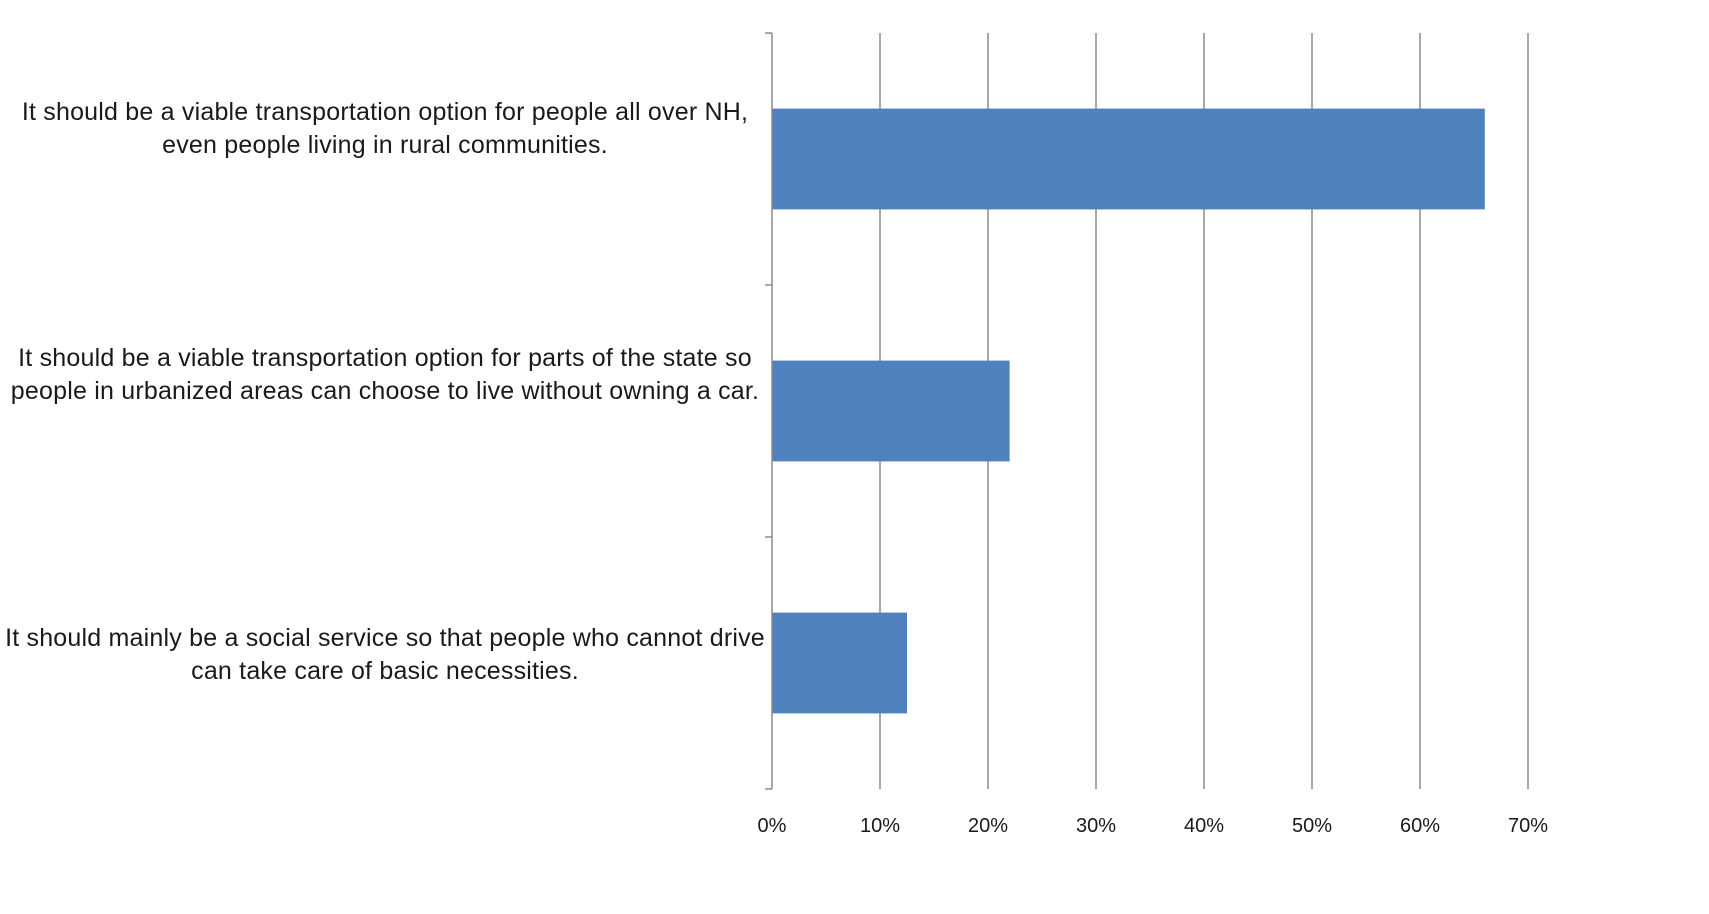 This screenshot has width=1709, height=914. Describe the element at coordinates (1204, 826) in the screenshot. I see `x-tick-label-4: 40%` at that location.